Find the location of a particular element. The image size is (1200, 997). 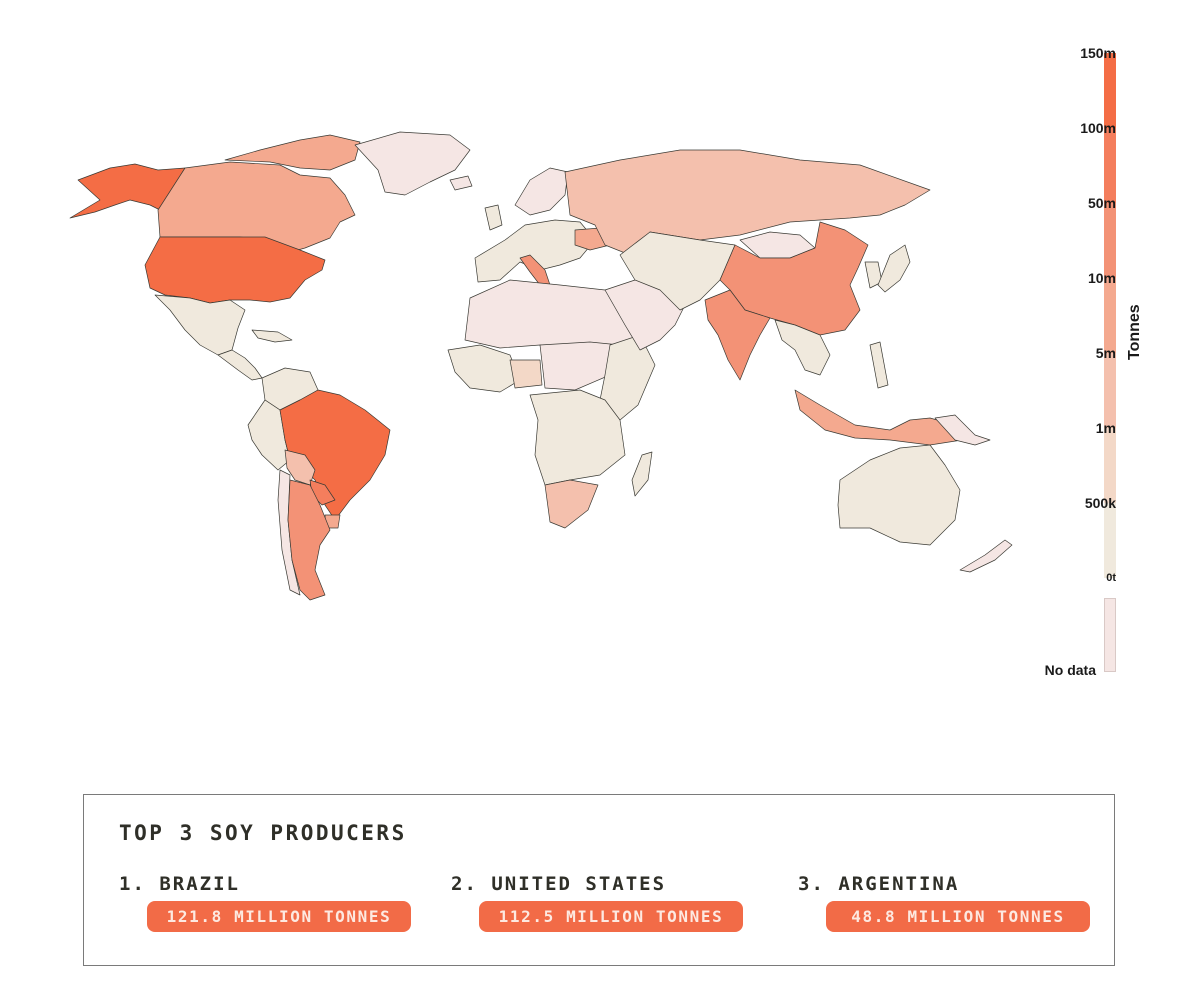

producer-item: 1. BRAZIL 121.8 MILLION TONNES is located at coordinates (265, 902).